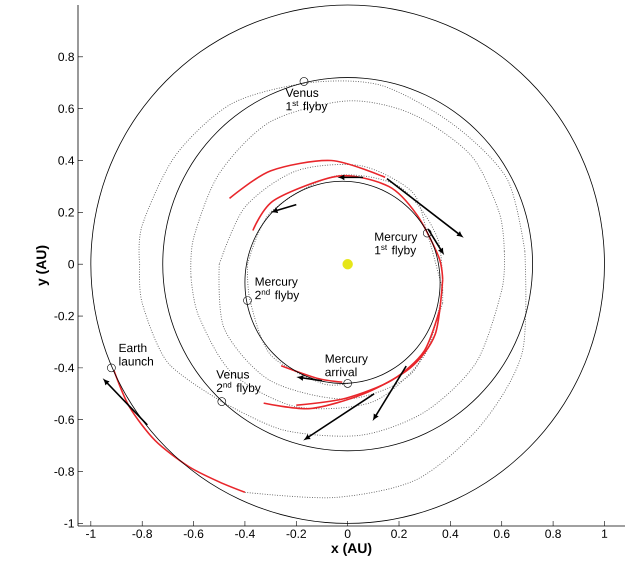 This screenshot has height=578, width=630. I want to click on annotation: Venus 1$^{st}$ flyby, so click(307, 100).